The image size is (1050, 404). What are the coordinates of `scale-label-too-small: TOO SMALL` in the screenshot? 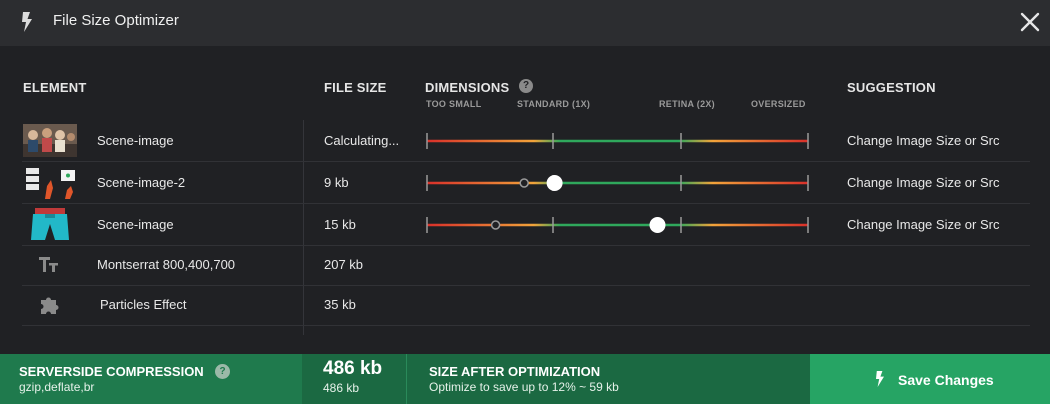 It's located at (454, 104).